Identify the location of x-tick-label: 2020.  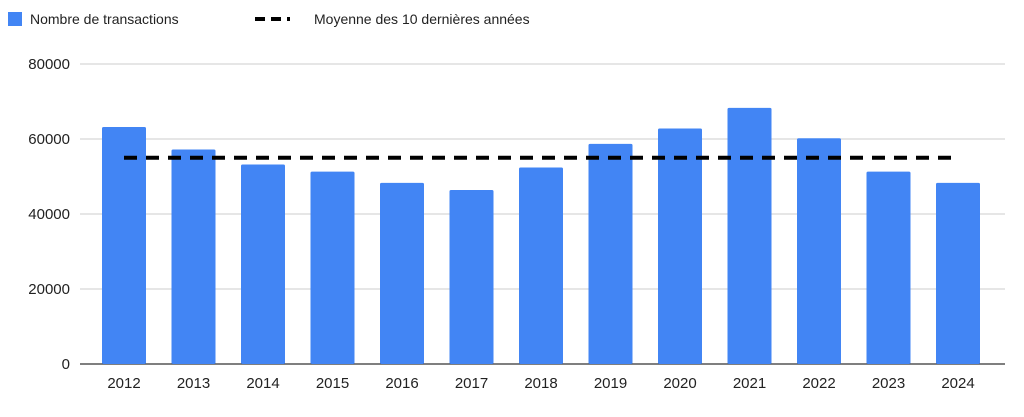
(679, 383).